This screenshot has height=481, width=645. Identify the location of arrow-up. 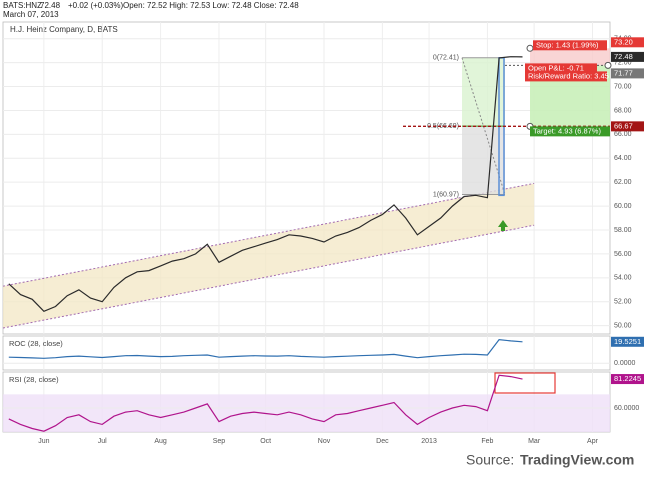
(503, 225).